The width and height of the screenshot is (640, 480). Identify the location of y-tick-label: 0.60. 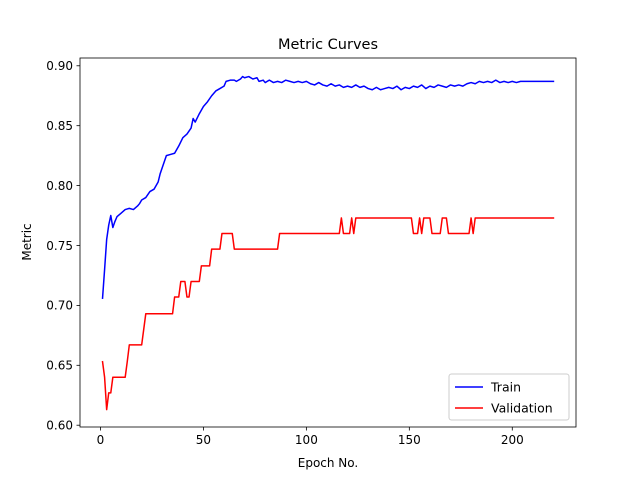
(59, 426).